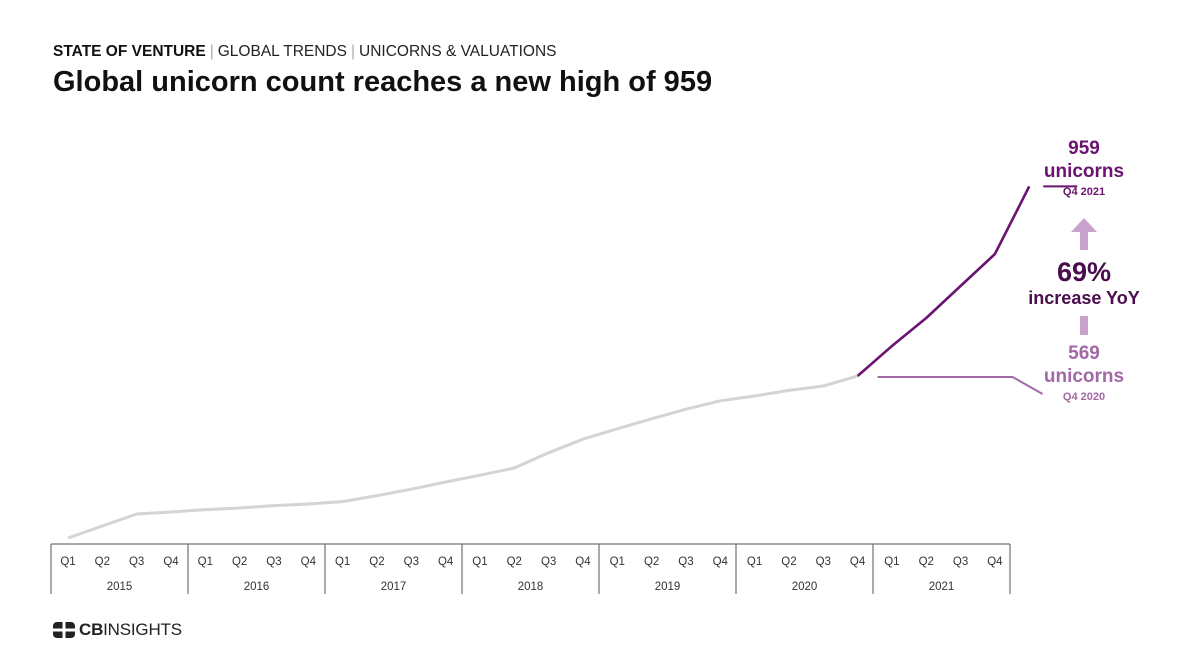 The width and height of the screenshot is (1195, 665). Describe the element at coordinates (668, 587) in the screenshot. I see `x-year-label: 2019` at that location.